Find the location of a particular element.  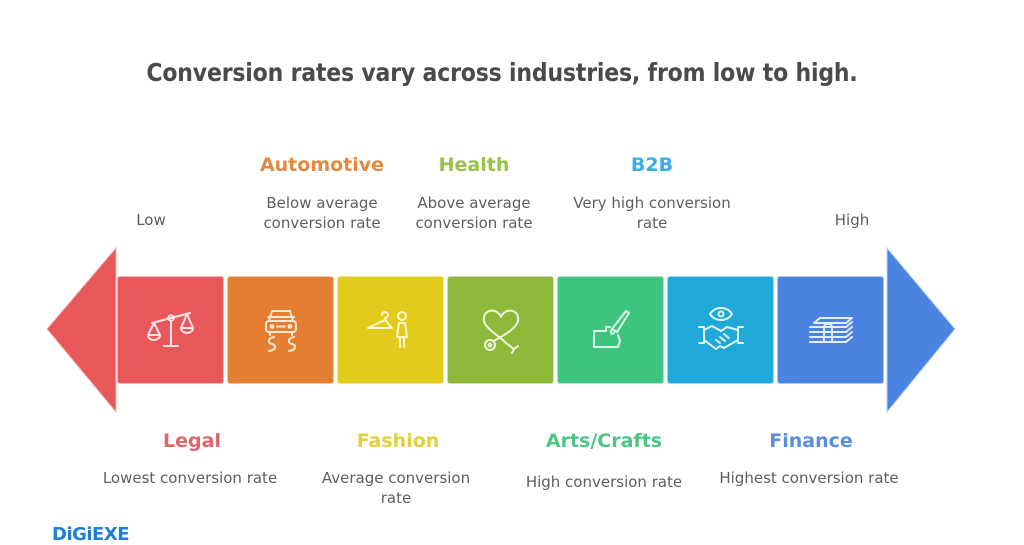

fashion-description-text: Average conversion rate is located at coordinates (396, 488).